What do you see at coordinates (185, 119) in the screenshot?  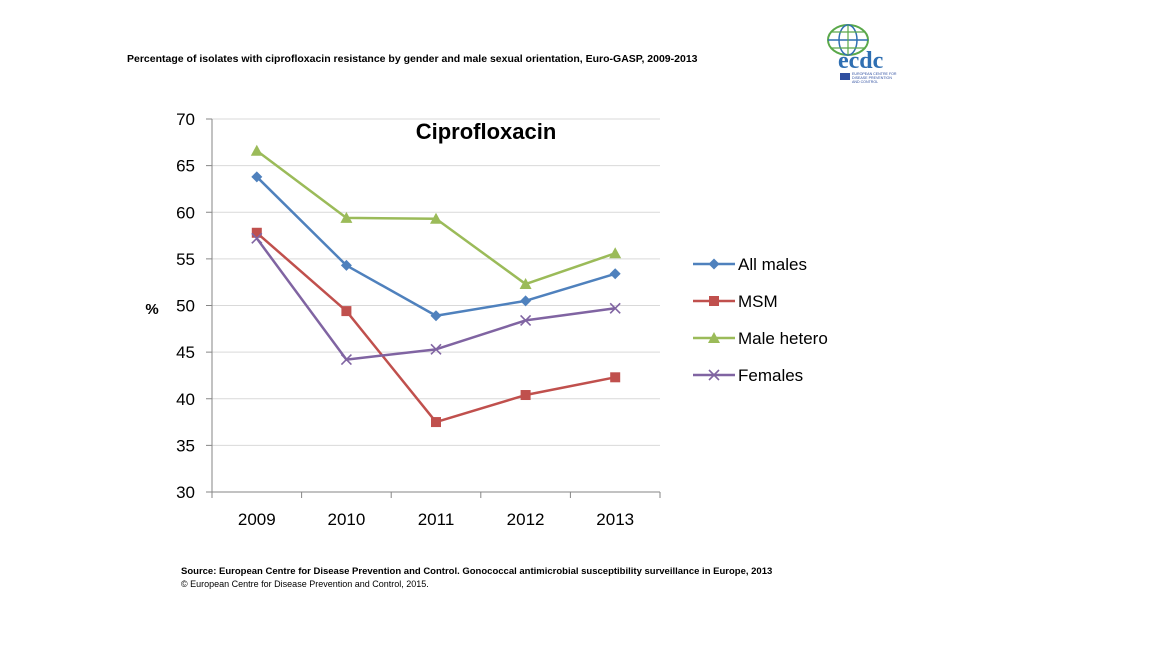 I see `y-tick-label: 70` at bounding box center [185, 119].